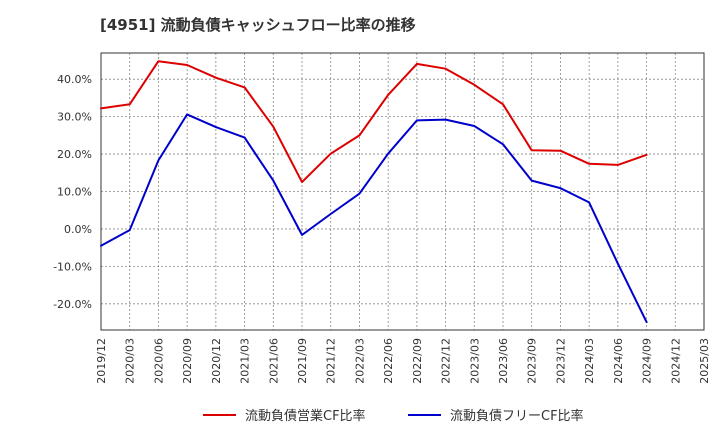 This screenshot has width=720, height=440. I want to click on y-tick-label: 10.0%, so click(74, 192).